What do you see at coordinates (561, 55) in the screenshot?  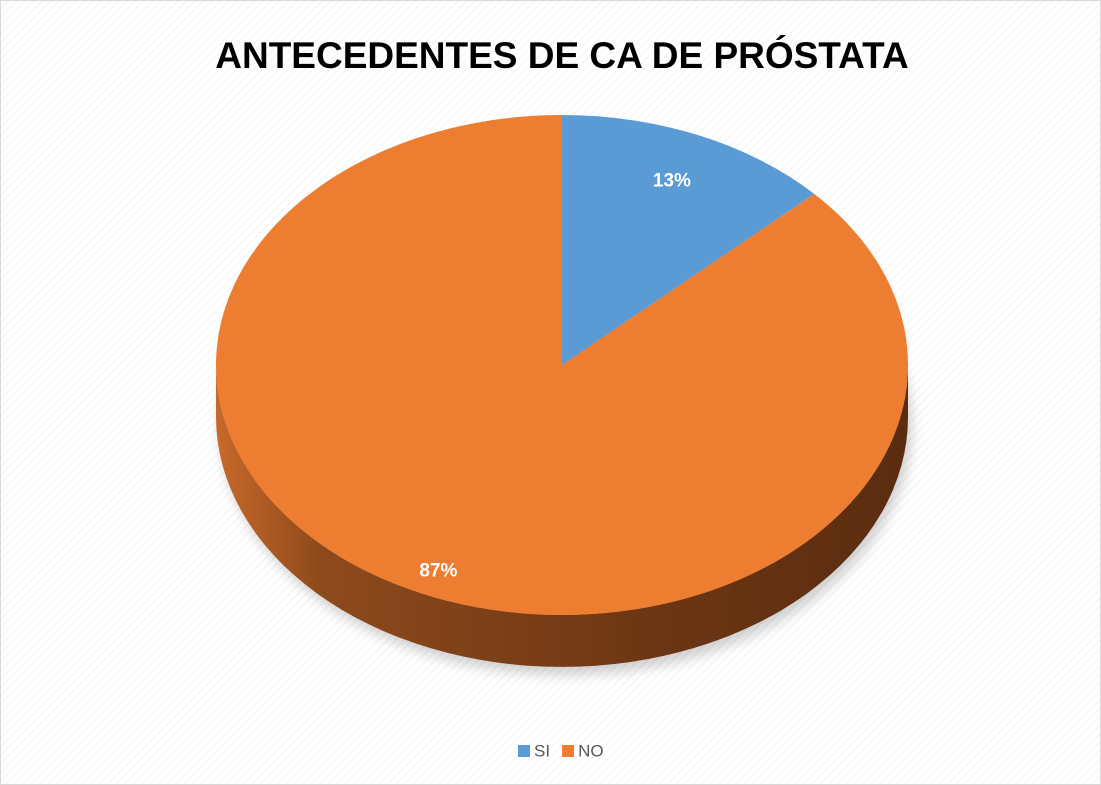 I see `chart-title: ANTECEDENTES DE CA DE PRÓSTATA` at bounding box center [561, 55].